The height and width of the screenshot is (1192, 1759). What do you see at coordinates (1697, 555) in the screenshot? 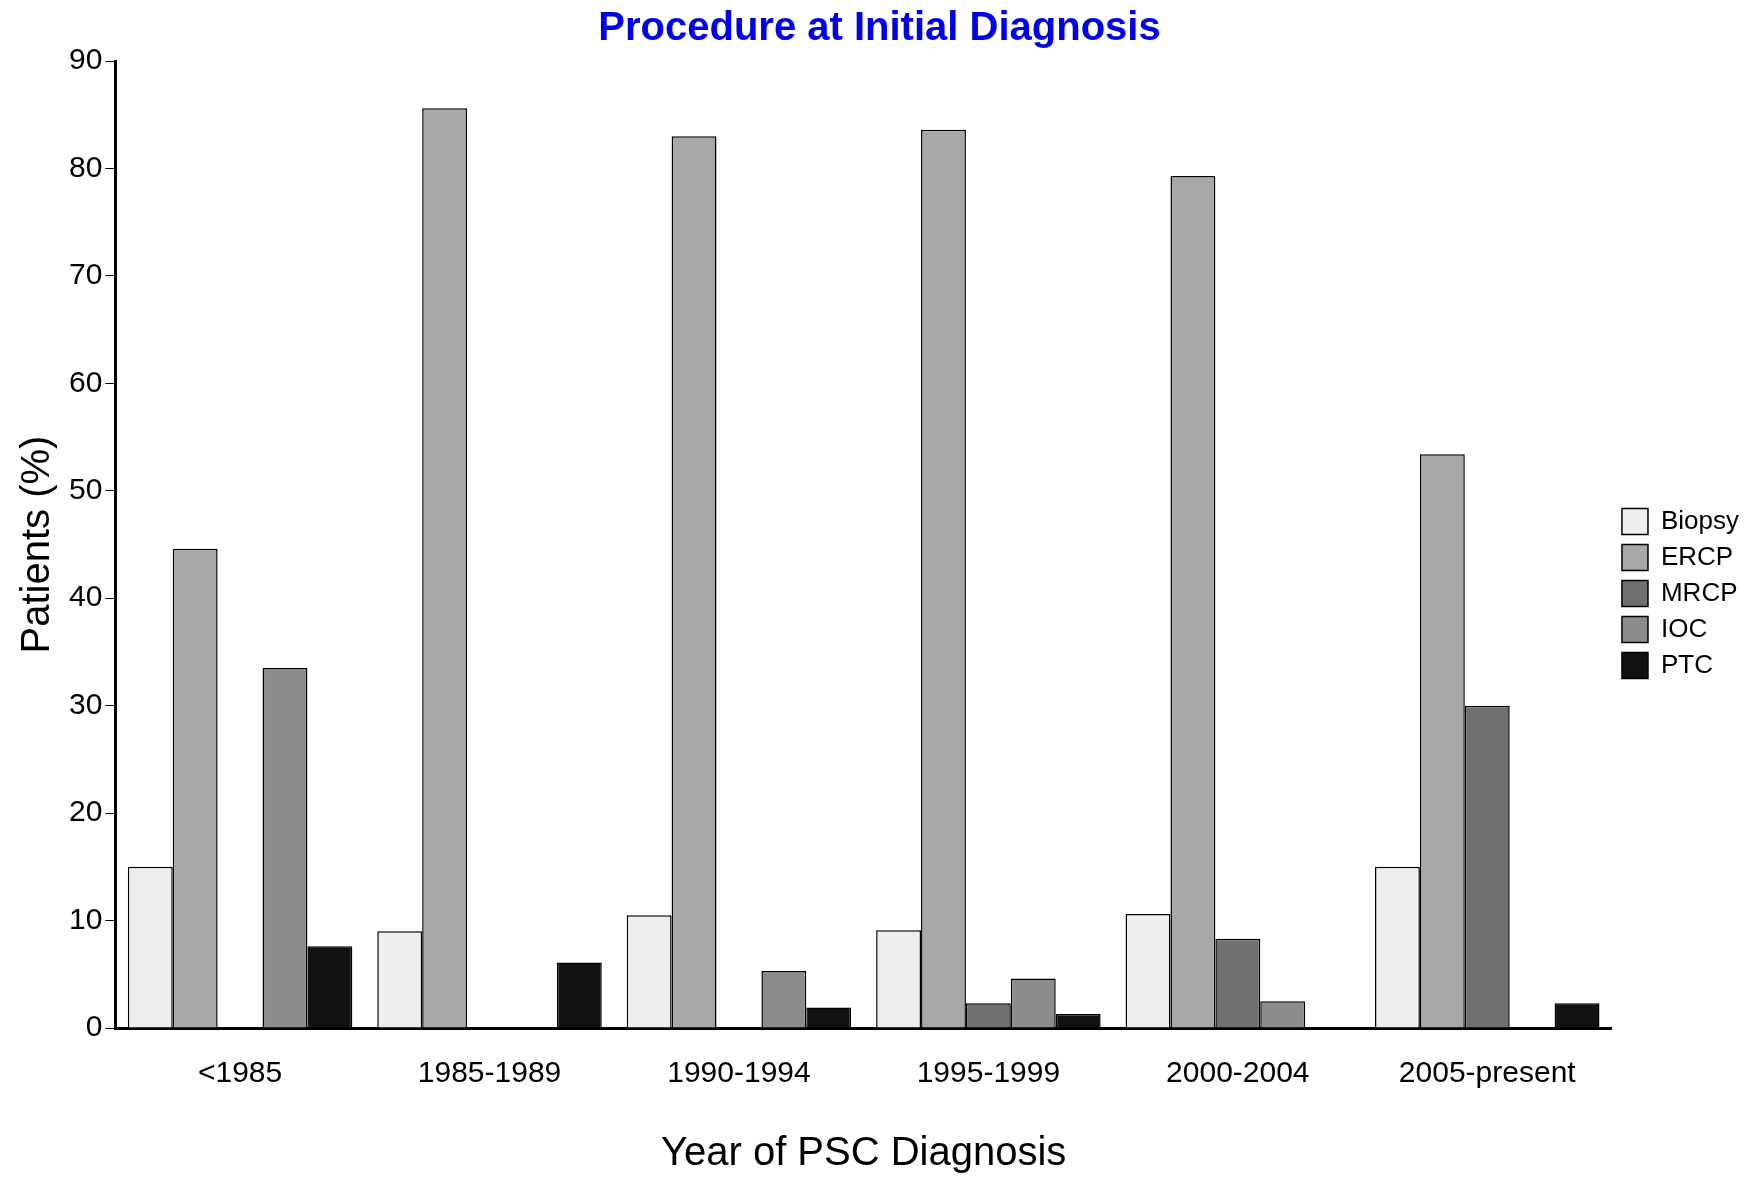
I see `legend-label: ERCP` at bounding box center [1697, 555].